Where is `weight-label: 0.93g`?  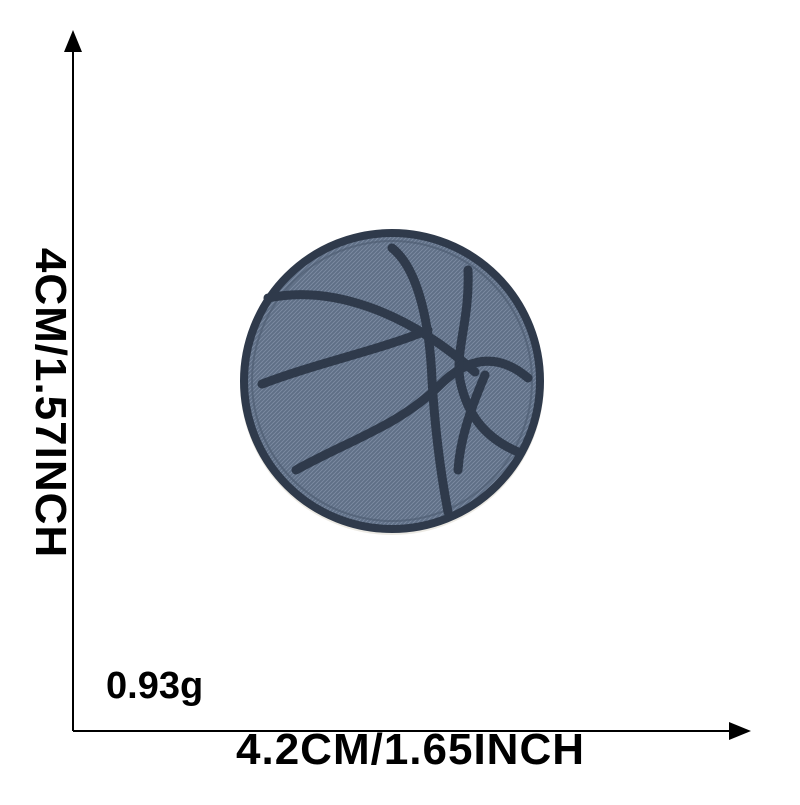 weight-label: 0.93g is located at coordinates (155, 686).